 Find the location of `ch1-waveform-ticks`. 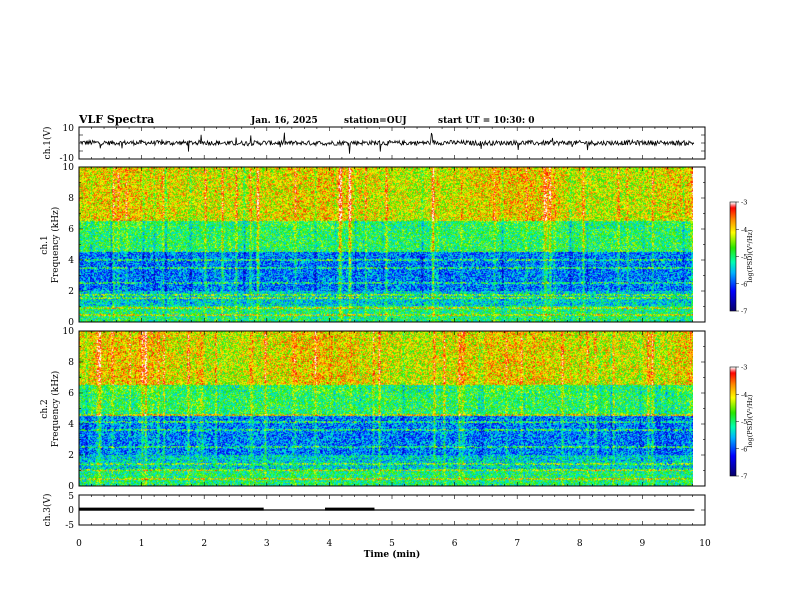

ch1-waveform-ticks is located at coordinates (392, 143).